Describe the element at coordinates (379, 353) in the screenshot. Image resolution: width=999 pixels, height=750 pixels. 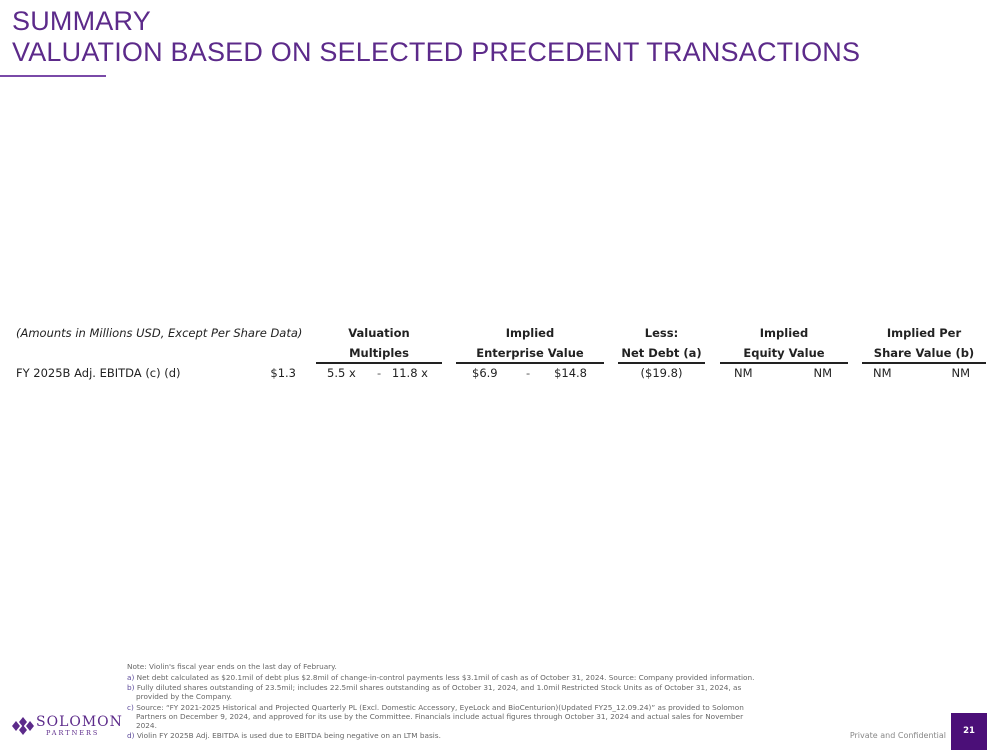
I see `col-header-valuation-2: Multiples` at that location.